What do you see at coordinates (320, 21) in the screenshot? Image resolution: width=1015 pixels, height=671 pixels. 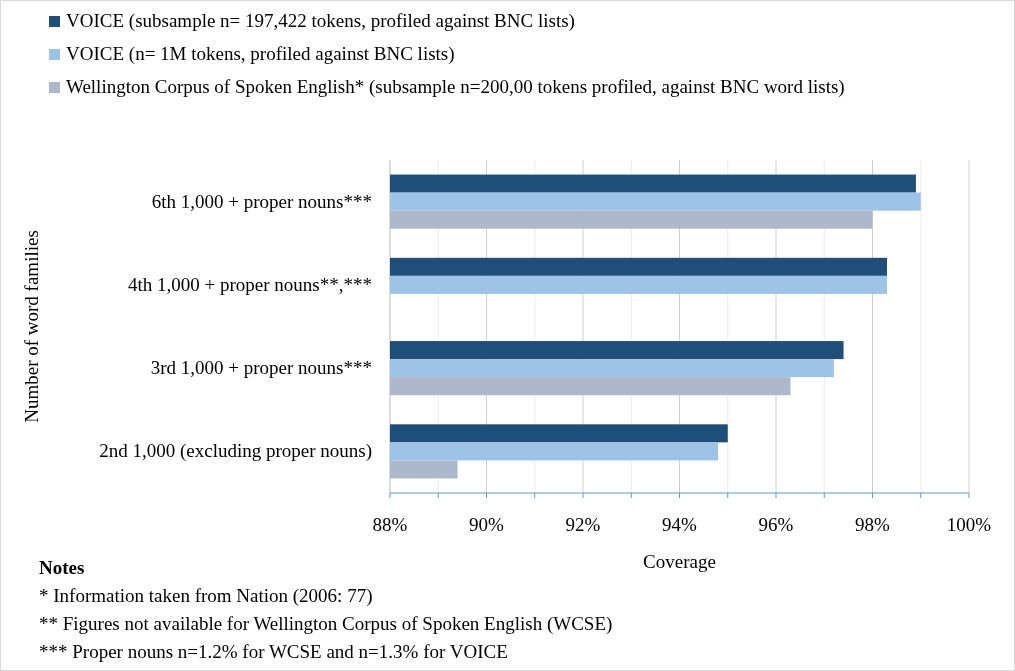 I see `legend-label: VOICE (subsample n= 197,422 tokens, profiled against BNC lists)` at bounding box center [320, 21].